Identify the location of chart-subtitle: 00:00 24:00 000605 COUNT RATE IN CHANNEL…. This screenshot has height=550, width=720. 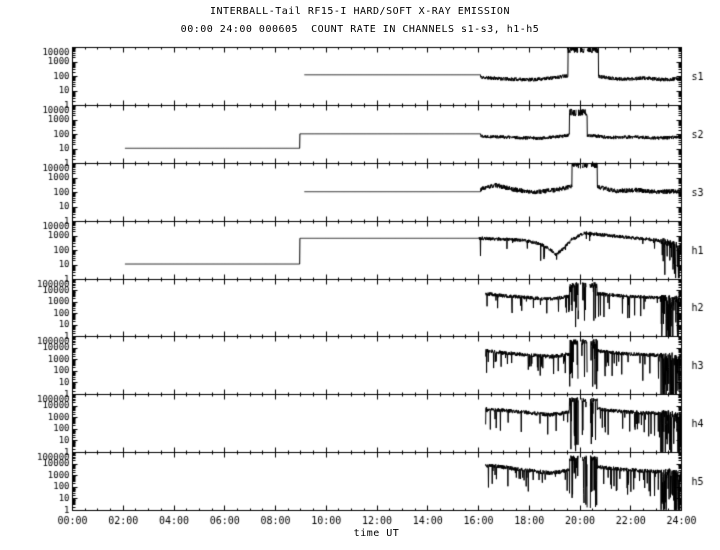
(360, 29).